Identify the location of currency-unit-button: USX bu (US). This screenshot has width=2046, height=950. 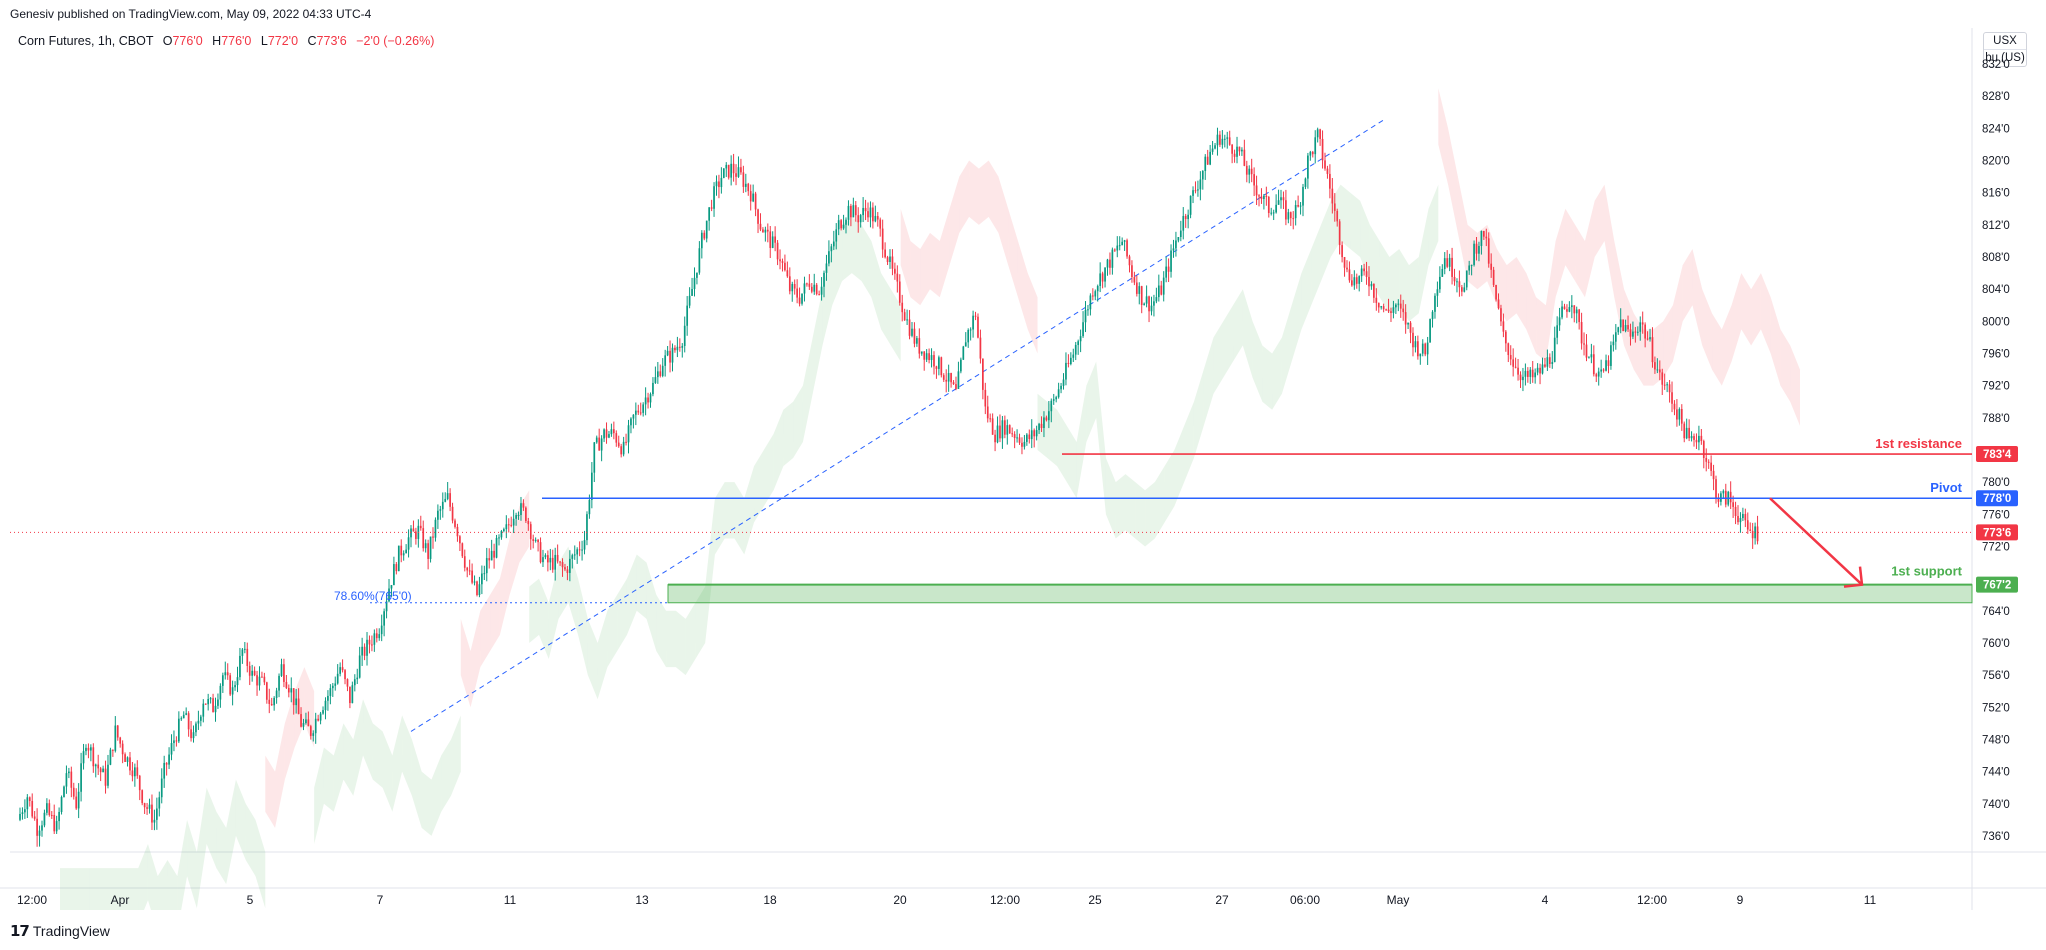
(2005, 49).